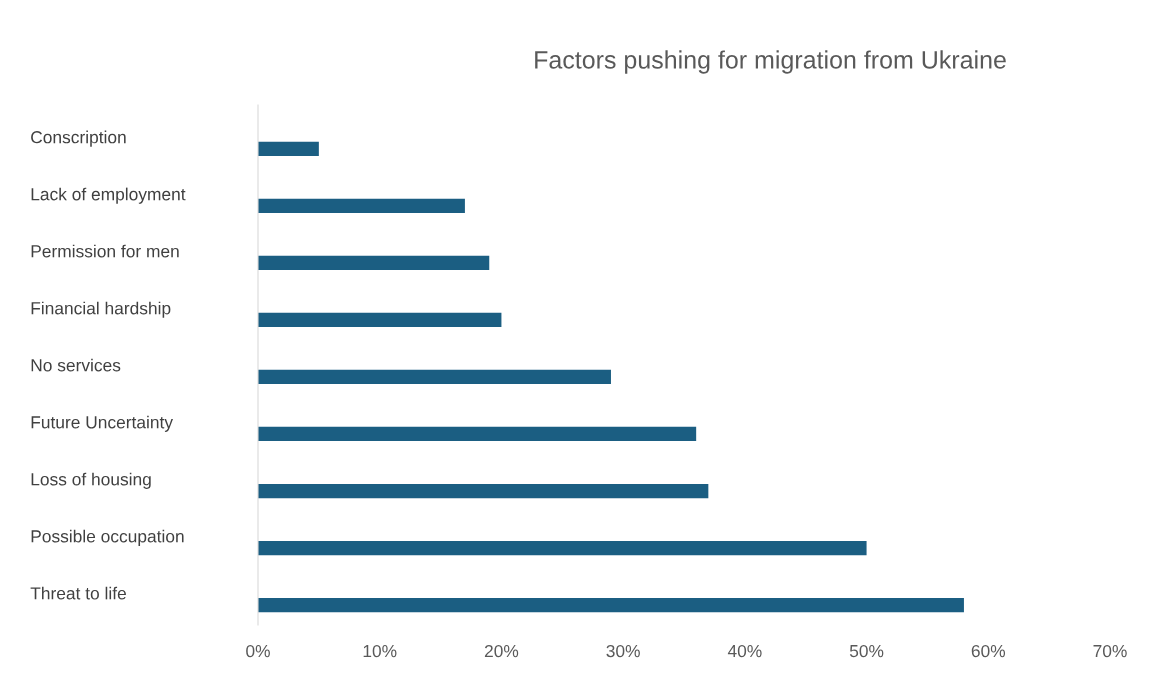  I want to click on x-tick-label: 40%, so click(744, 651).